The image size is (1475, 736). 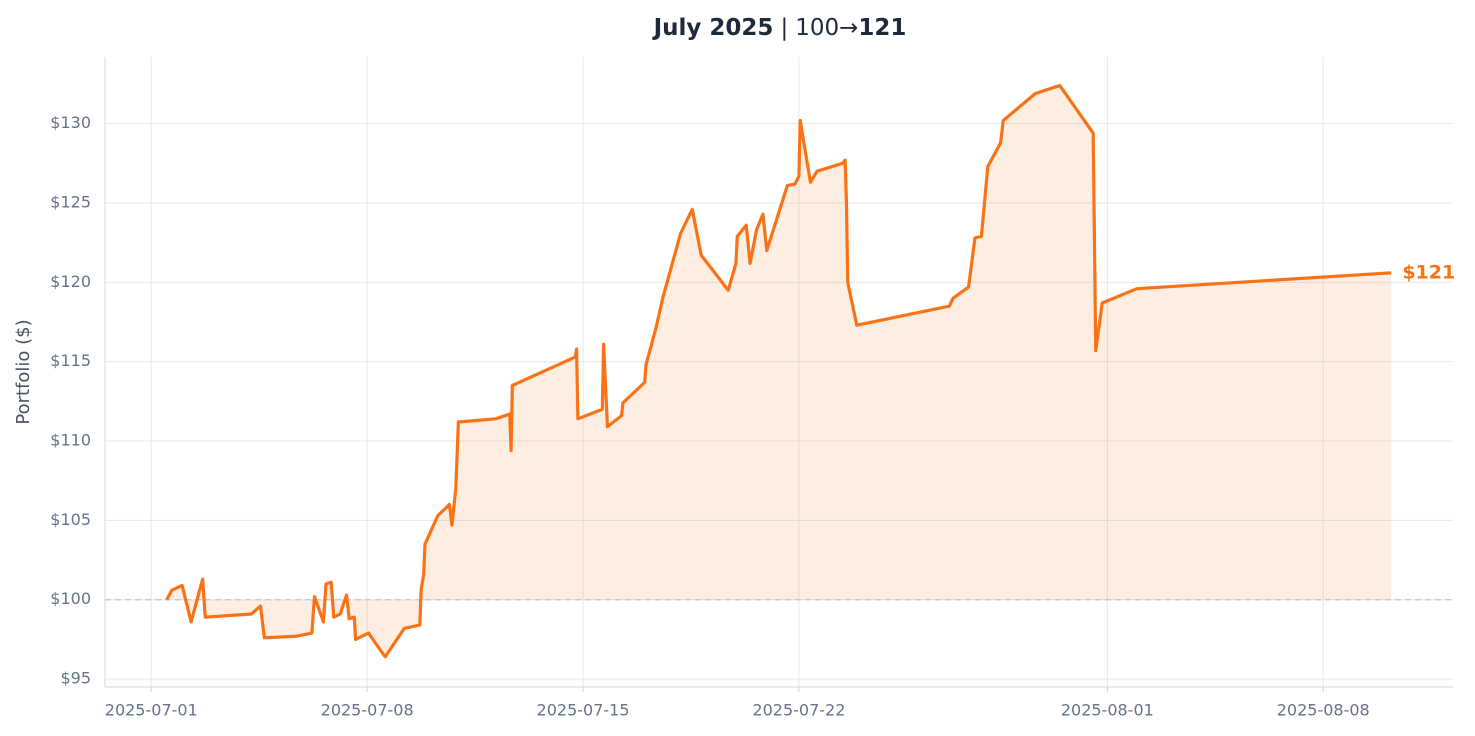 I want to click on x-tick-label: 2025-07-01, so click(x=151, y=710).